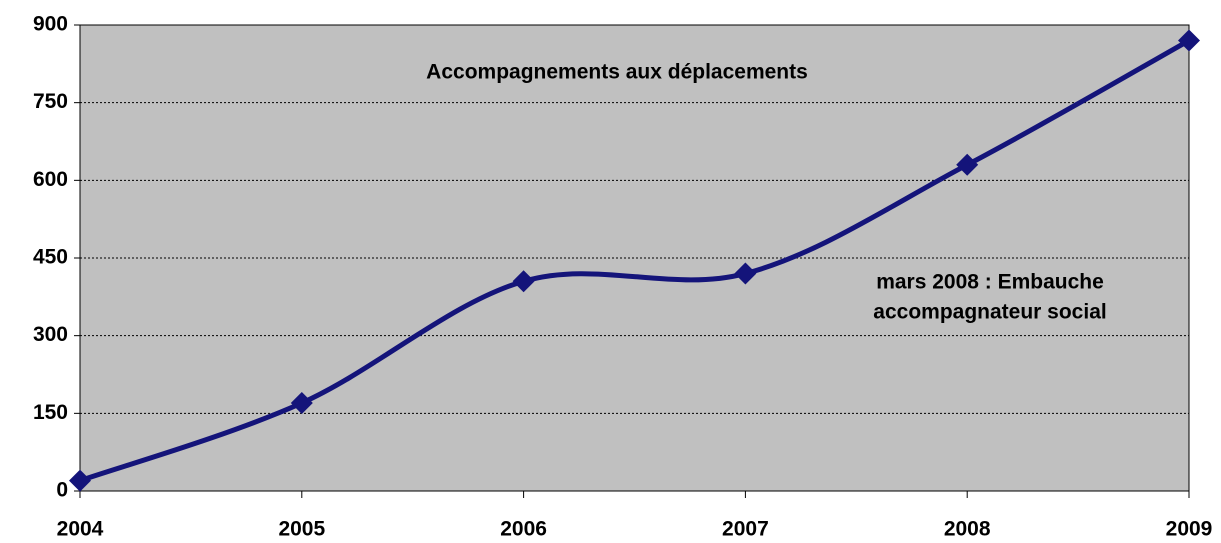 Image resolution: width=1221 pixels, height=543 pixels. What do you see at coordinates (62, 490) in the screenshot?
I see `y-tick-label: 0` at bounding box center [62, 490].